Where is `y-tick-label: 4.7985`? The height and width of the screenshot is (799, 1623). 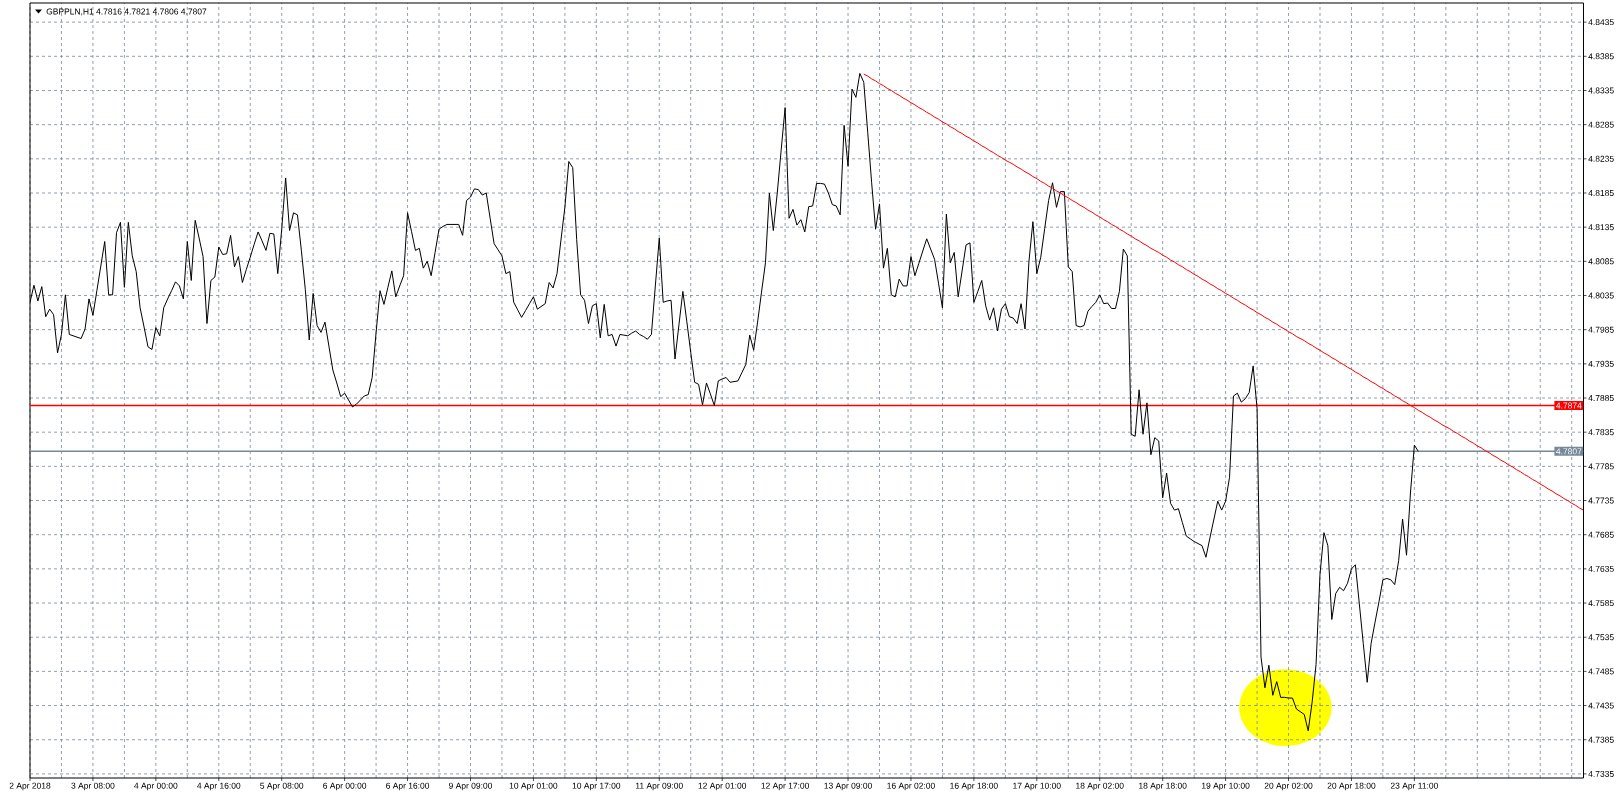
y-tick-label: 4.7985 is located at coordinates (1601, 329).